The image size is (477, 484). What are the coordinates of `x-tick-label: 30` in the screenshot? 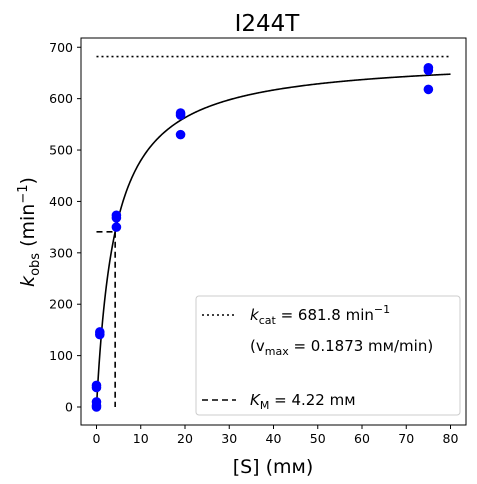 It's located at (229, 438).